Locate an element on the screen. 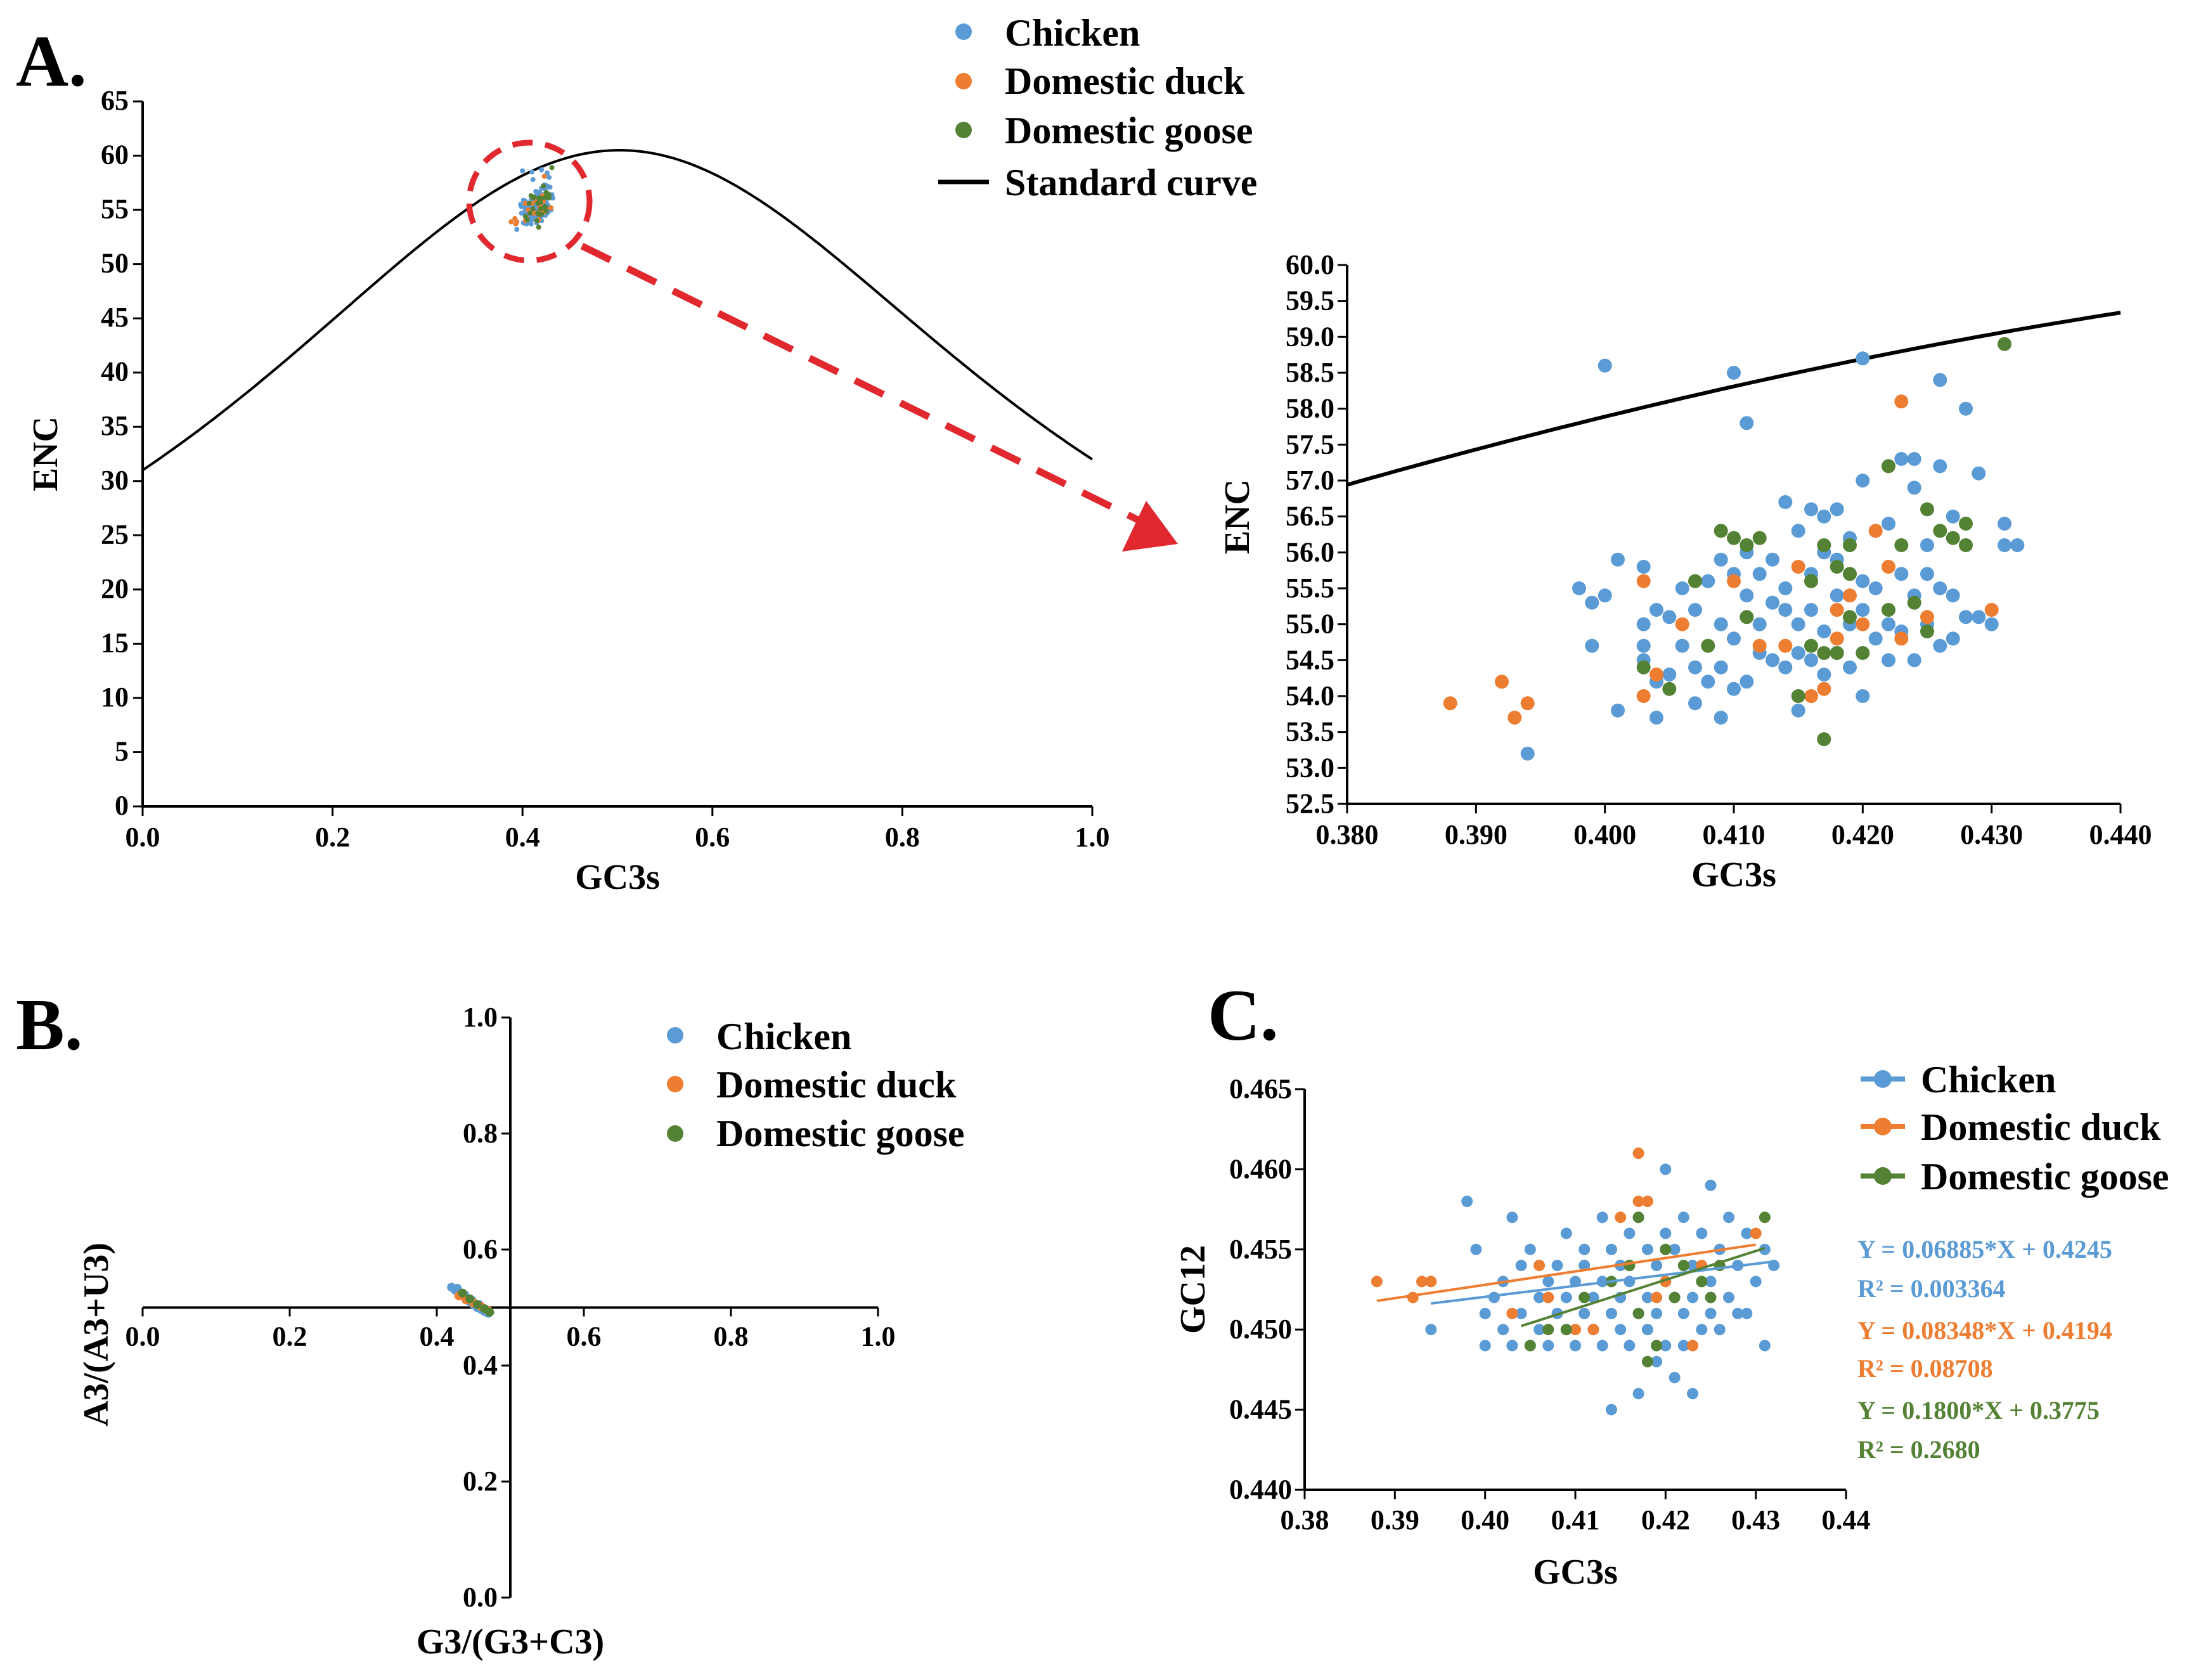  zoom-y-axis-label: ENC is located at coordinates (1237, 516).